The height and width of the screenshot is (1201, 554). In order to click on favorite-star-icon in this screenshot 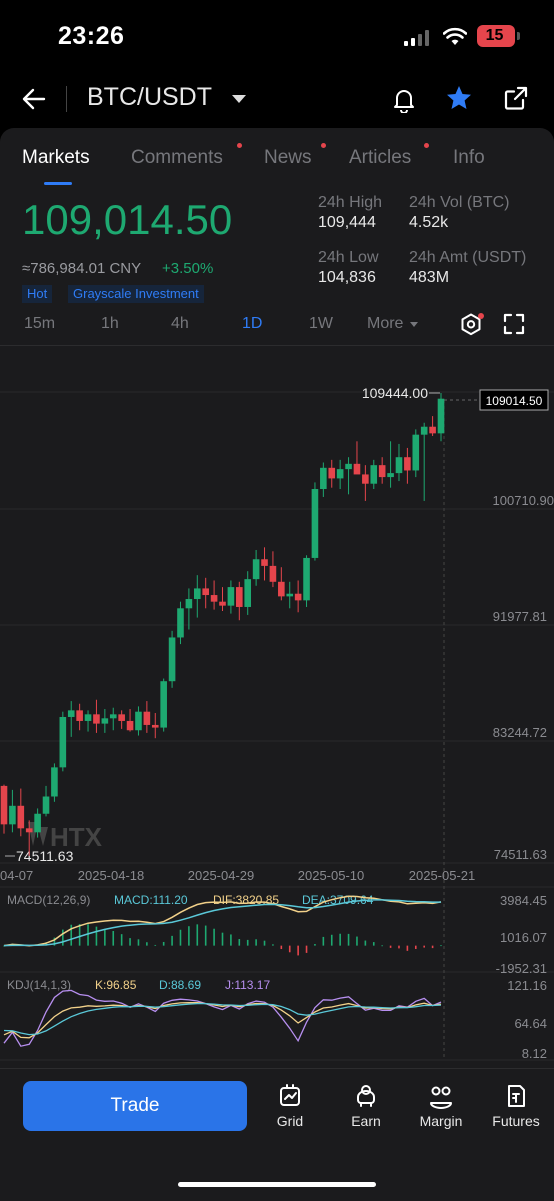, I will do `click(459, 98)`.